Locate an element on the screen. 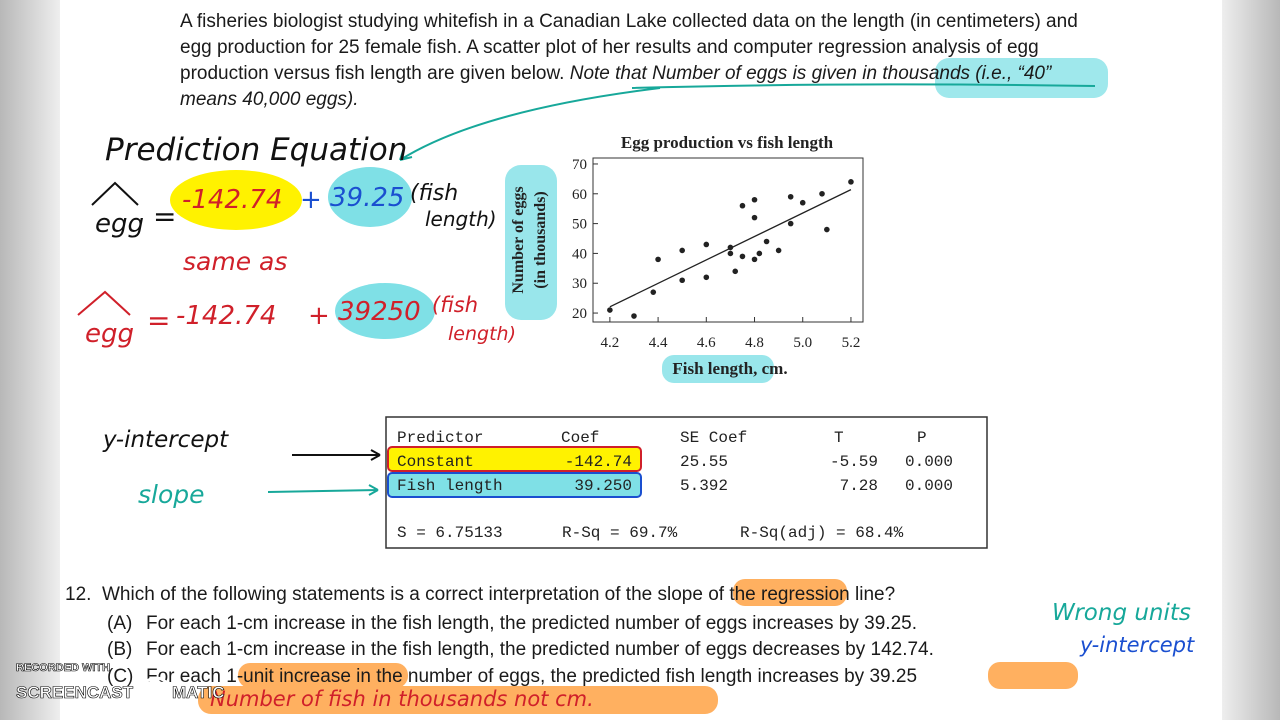  option-letter: (C) is located at coordinates (120, 676).